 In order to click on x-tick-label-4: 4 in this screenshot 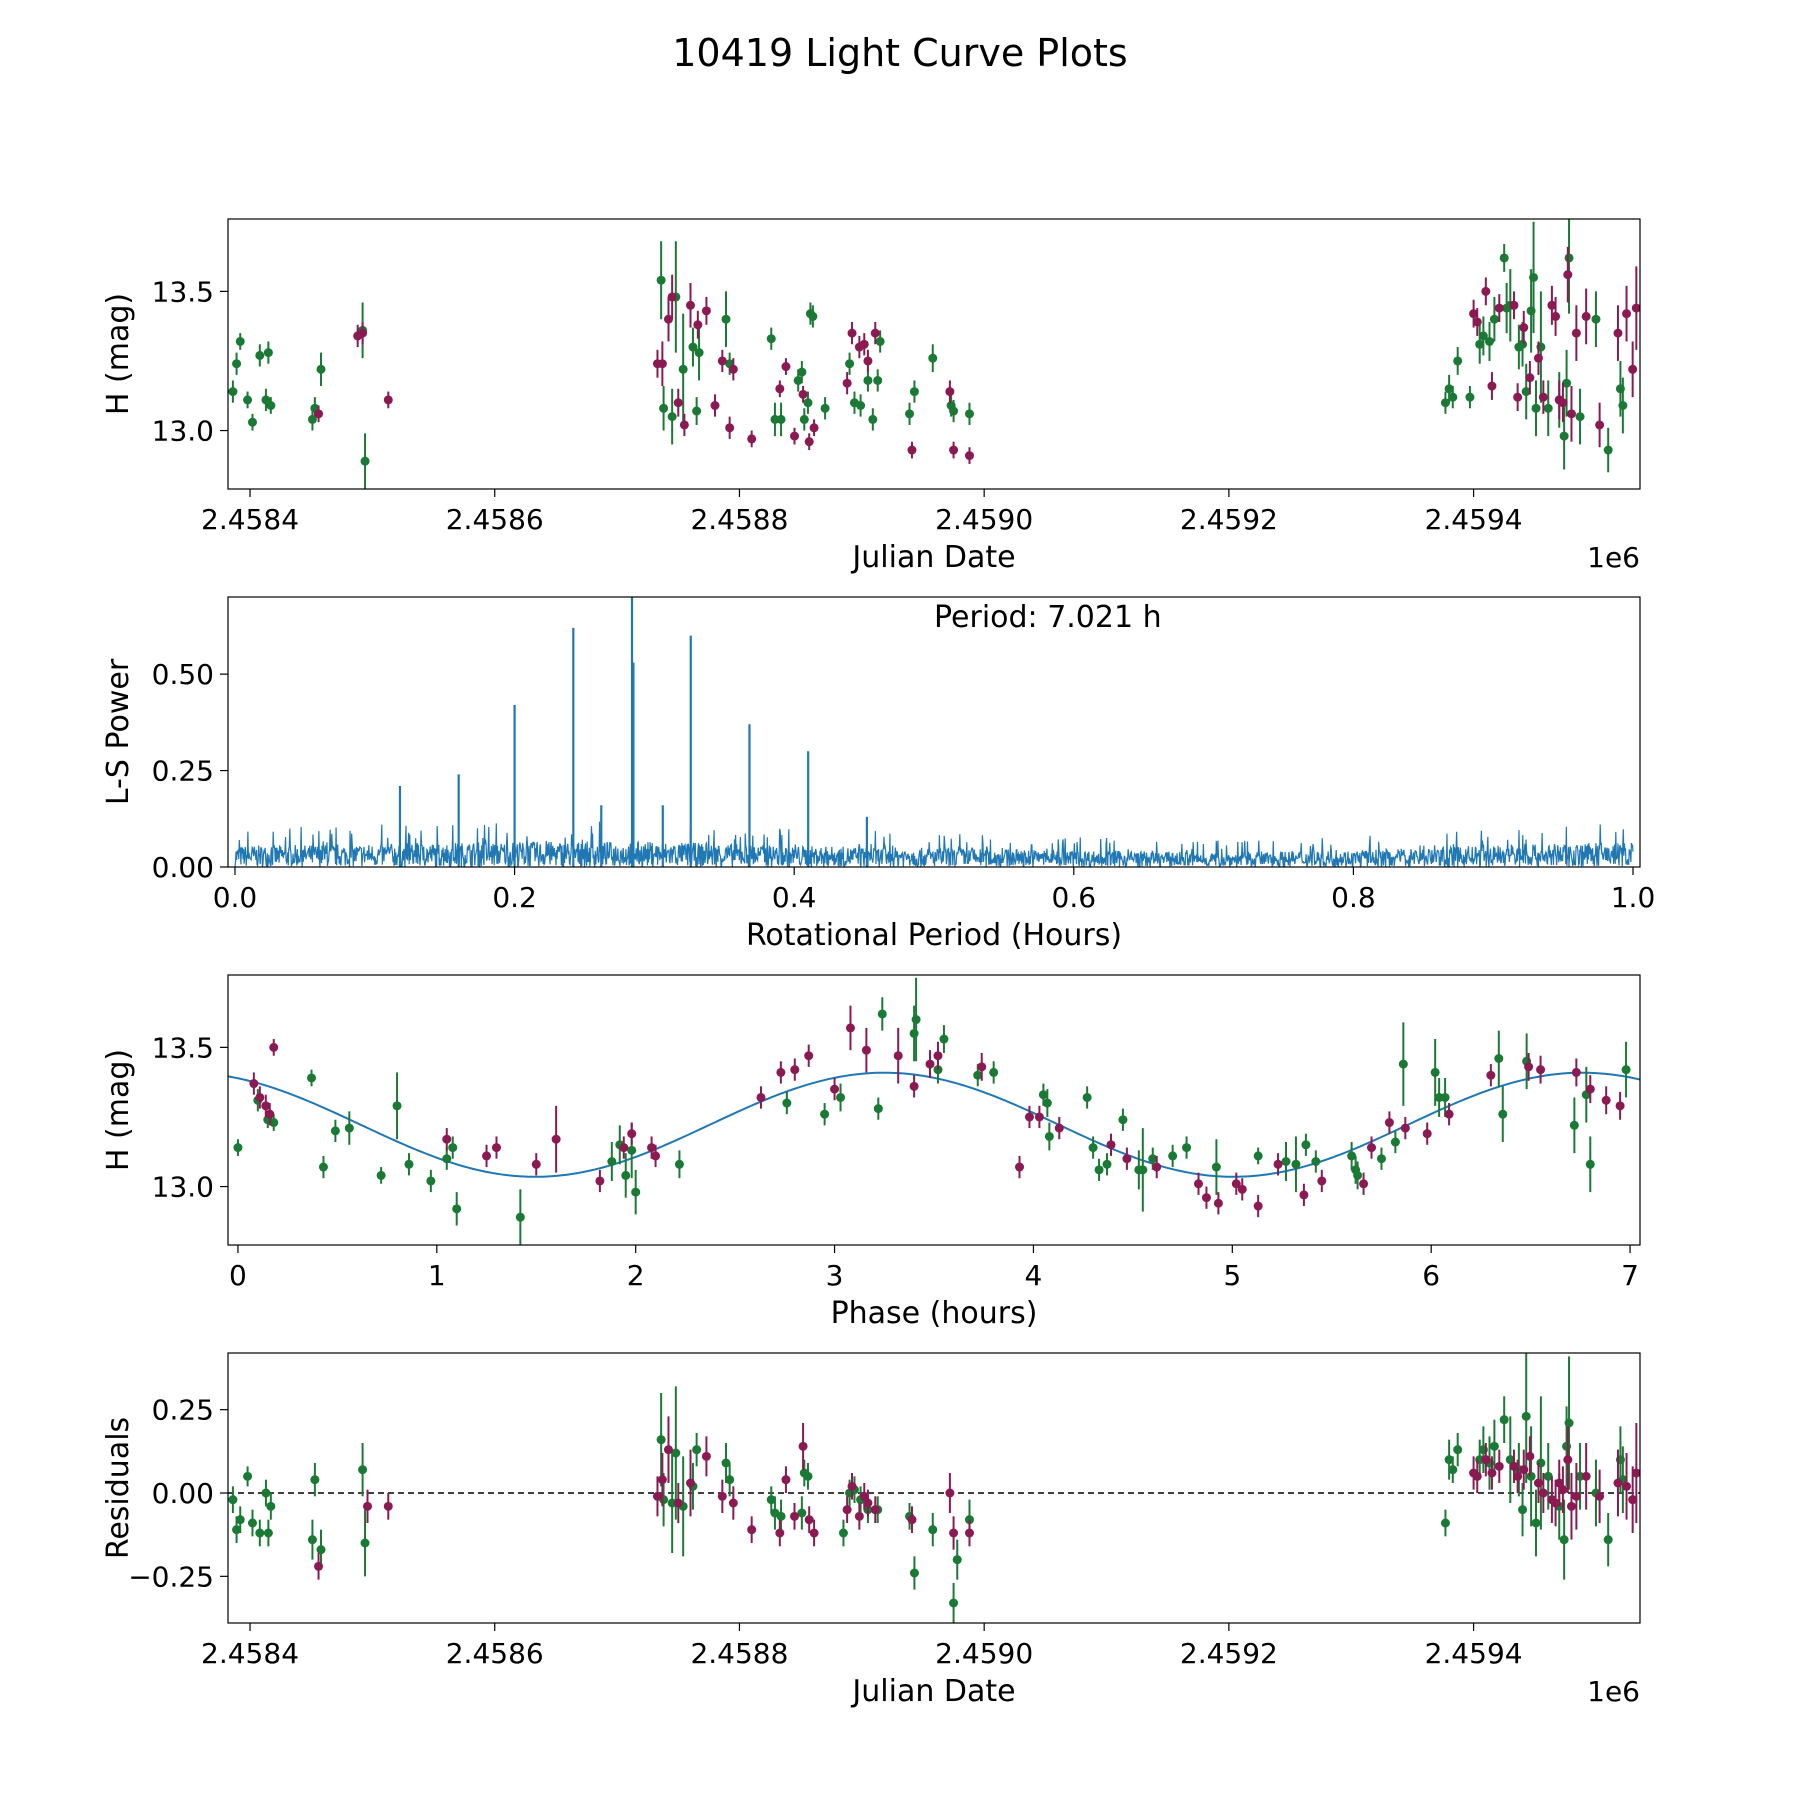, I will do `click(1034, 1275)`.